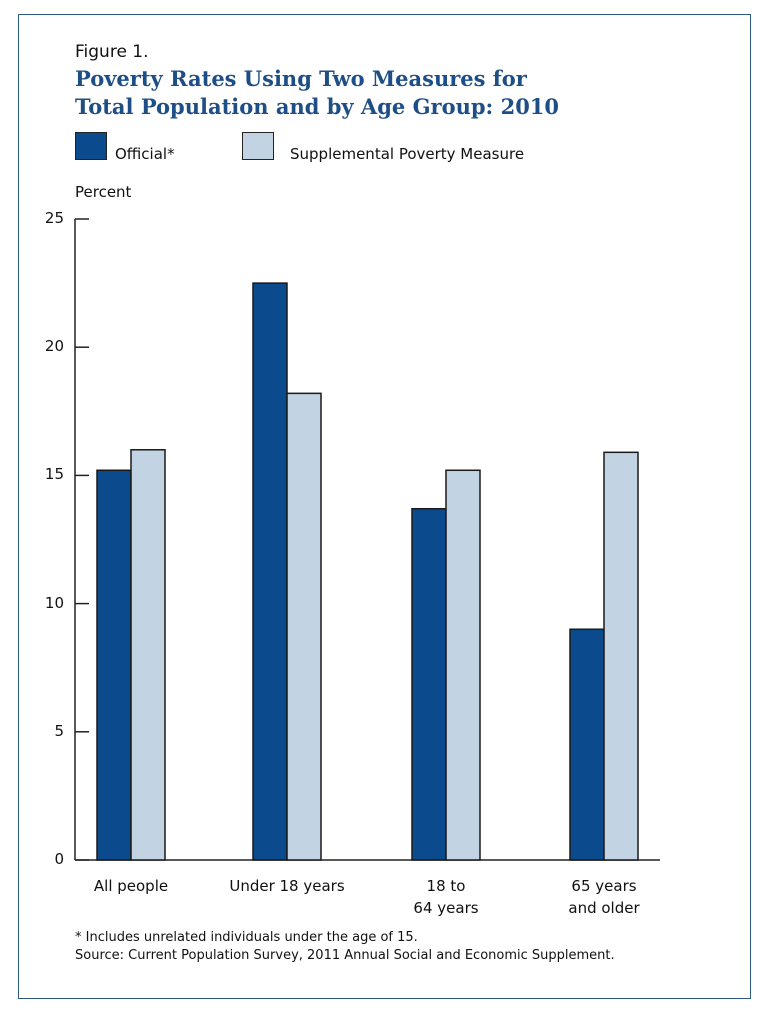 Image resolution: width=760 pixels, height=1011 pixels. What do you see at coordinates (54, 602) in the screenshot?
I see `y-tick-label: 10` at bounding box center [54, 602].